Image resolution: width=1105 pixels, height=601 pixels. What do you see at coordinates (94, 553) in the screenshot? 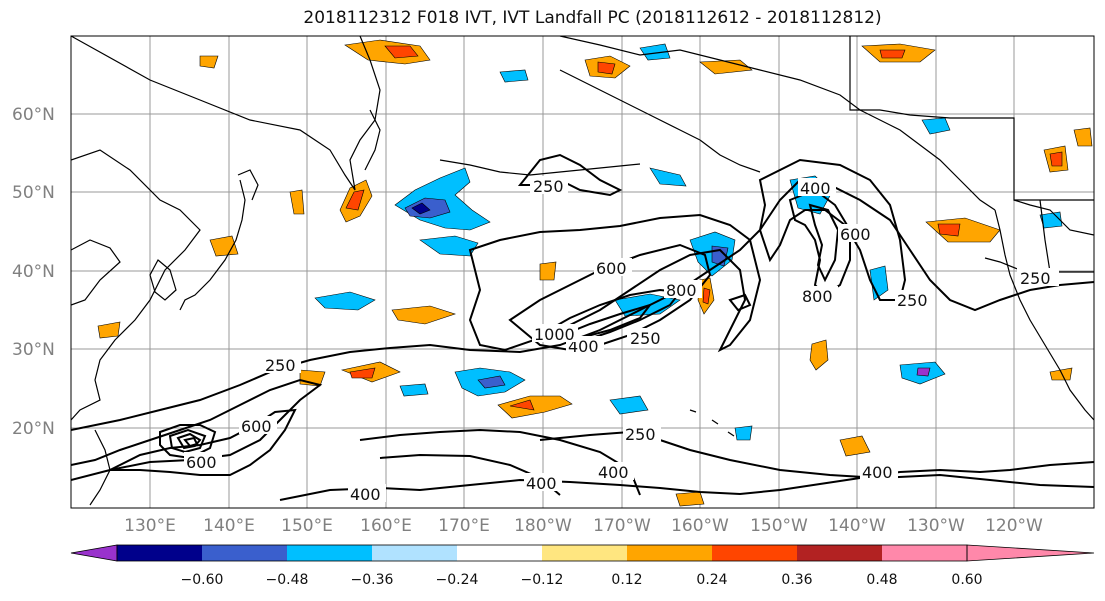
I see `colorbar-extend-low` at bounding box center [94, 553].